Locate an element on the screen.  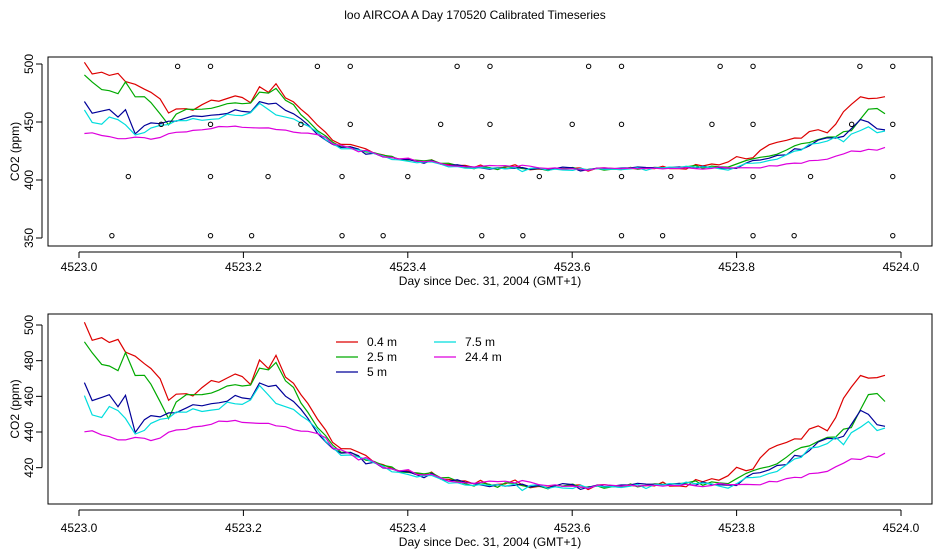
y-tick-label: 350 is located at coordinates (29, 238).